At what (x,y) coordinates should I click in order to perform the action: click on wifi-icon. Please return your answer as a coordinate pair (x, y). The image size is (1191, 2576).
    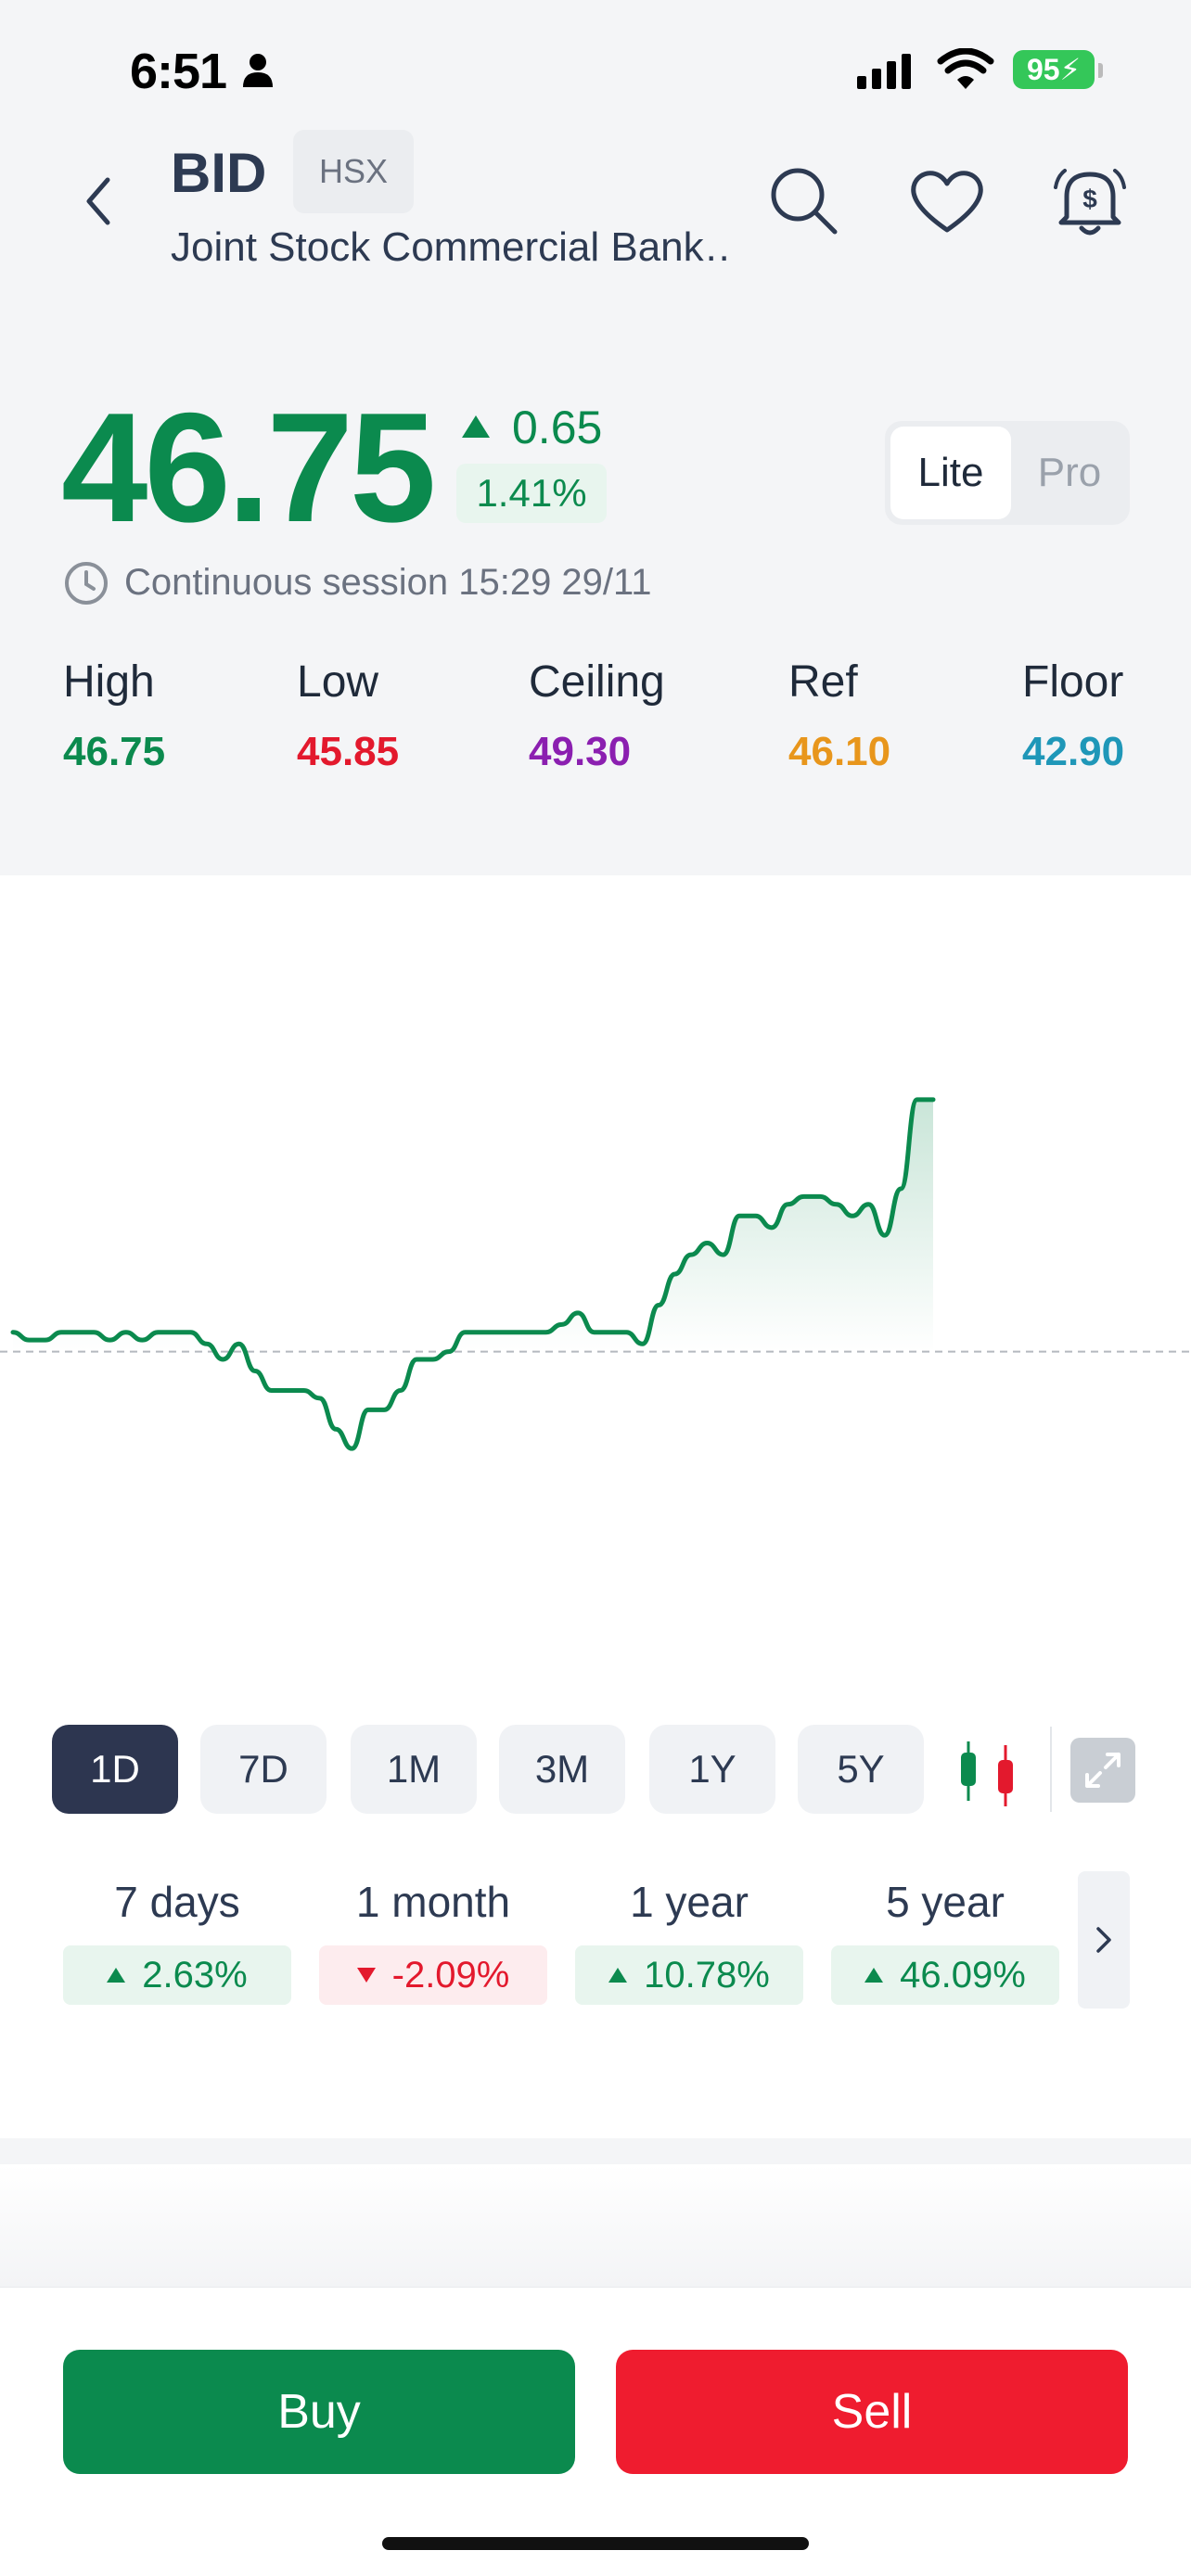
    Looking at the image, I should click on (966, 68).